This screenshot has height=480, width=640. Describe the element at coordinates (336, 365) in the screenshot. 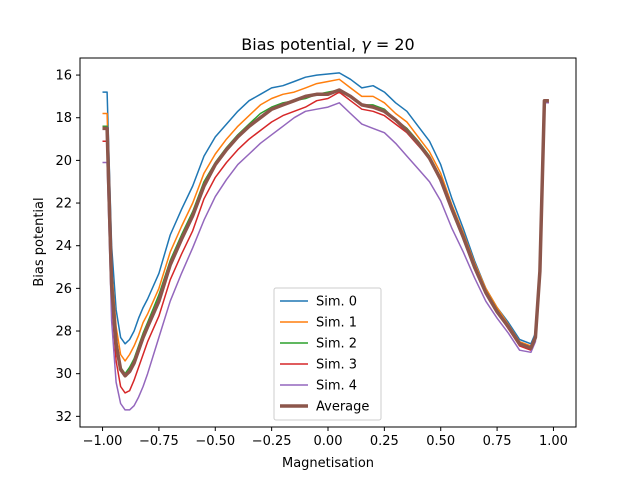

I see `legend-label: Sim. 3` at that location.